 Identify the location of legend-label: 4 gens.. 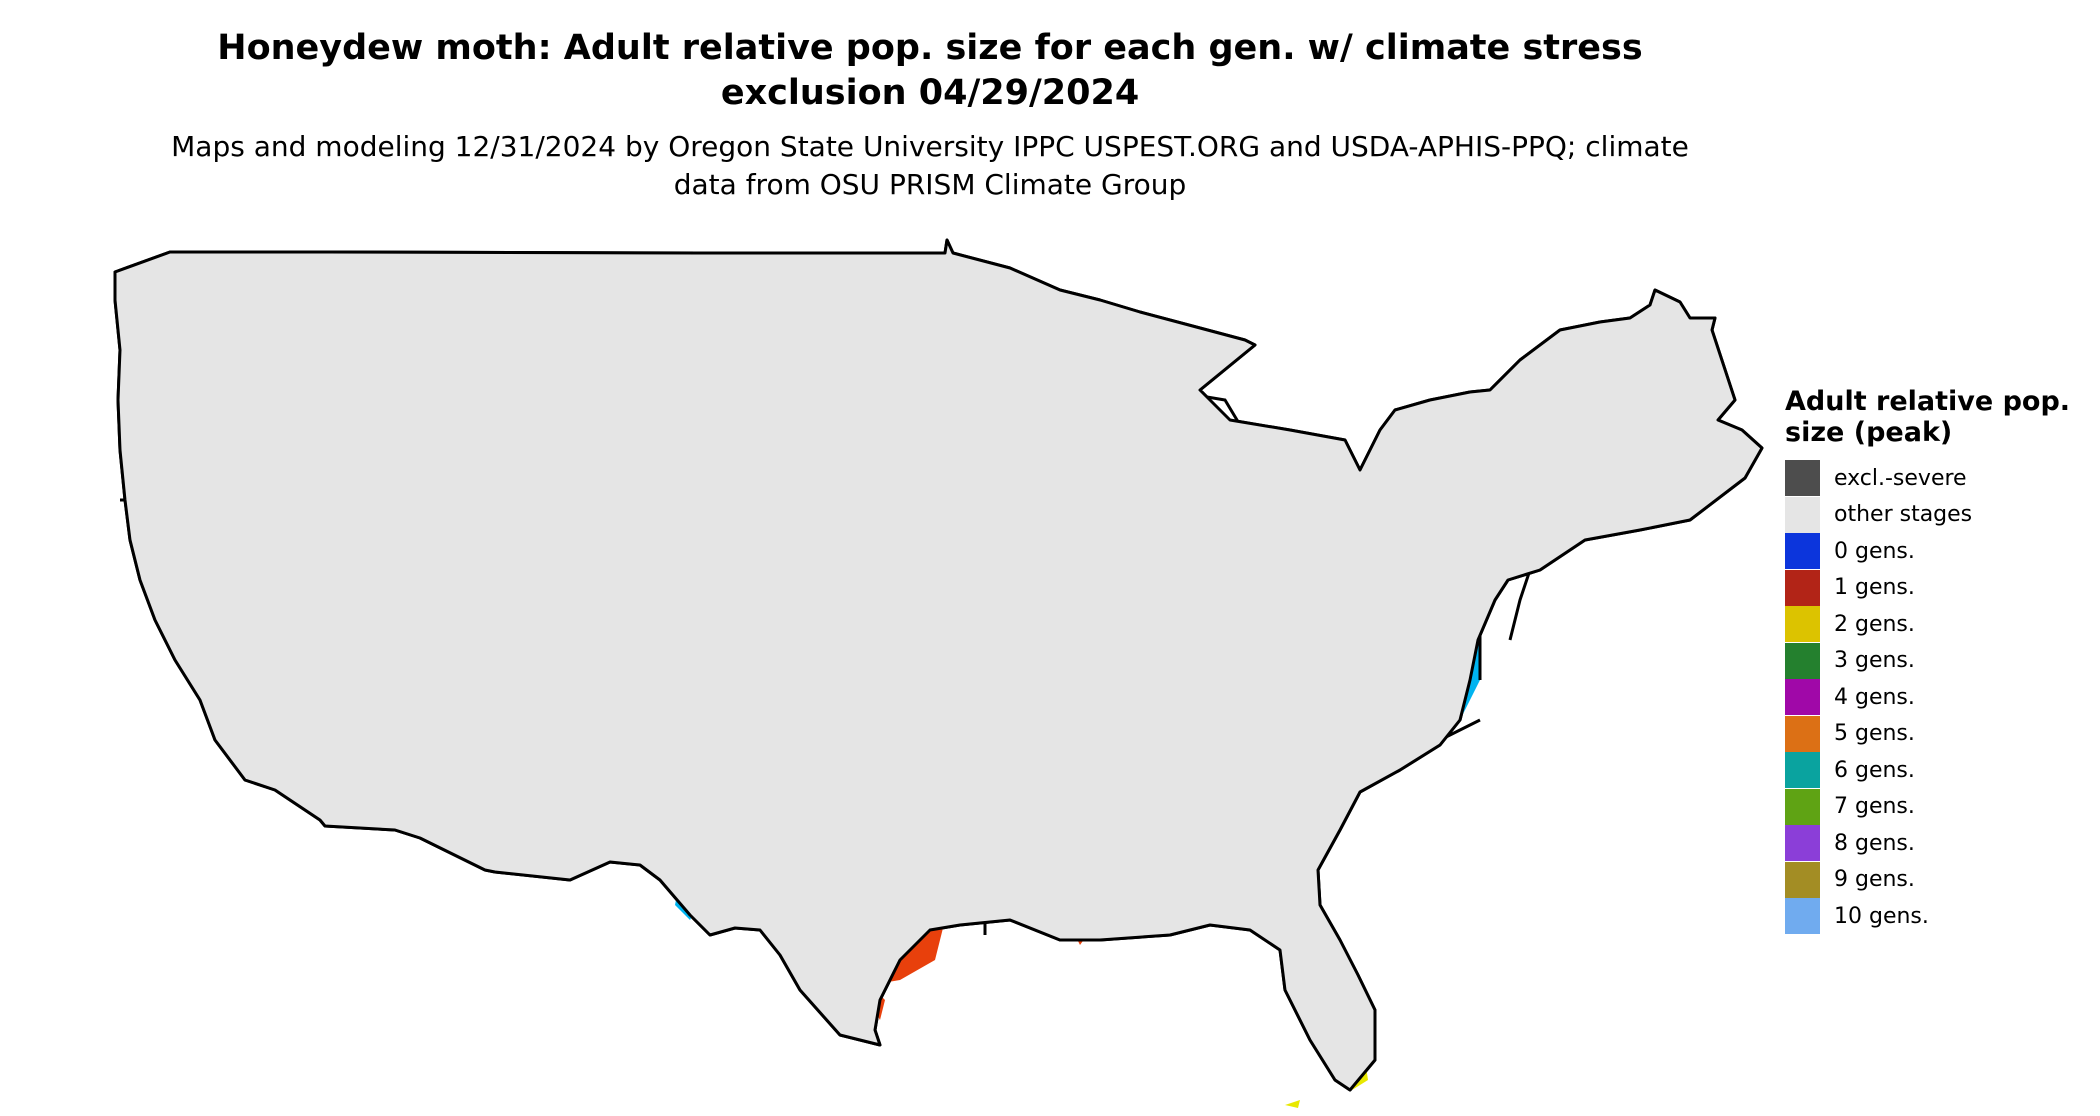
(1874, 697).